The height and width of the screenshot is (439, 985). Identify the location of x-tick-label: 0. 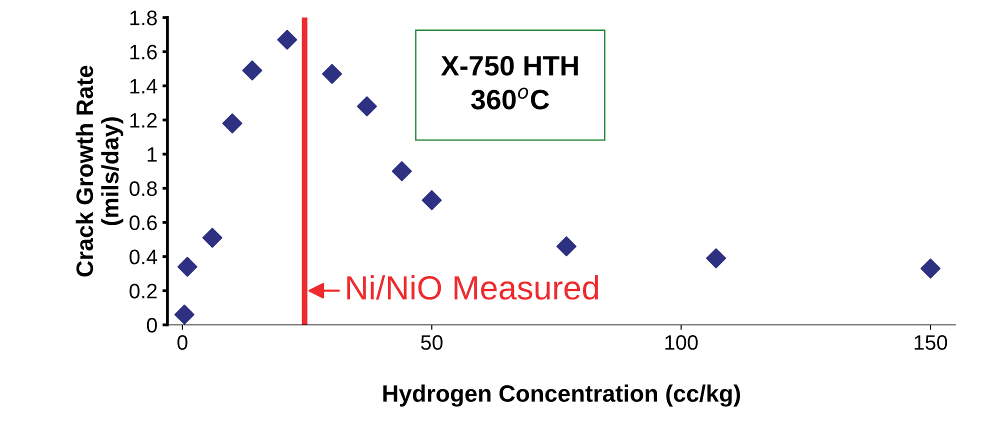
(182, 342).